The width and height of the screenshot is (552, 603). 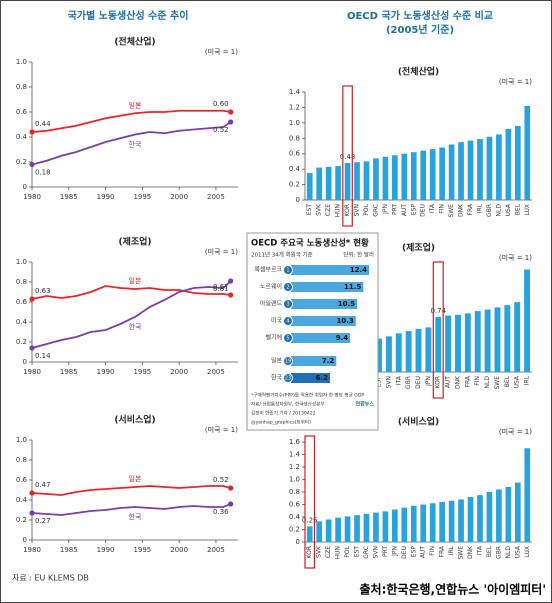 I want to click on source: 자료 : EU KLEMS DB, so click(x=50, y=578).